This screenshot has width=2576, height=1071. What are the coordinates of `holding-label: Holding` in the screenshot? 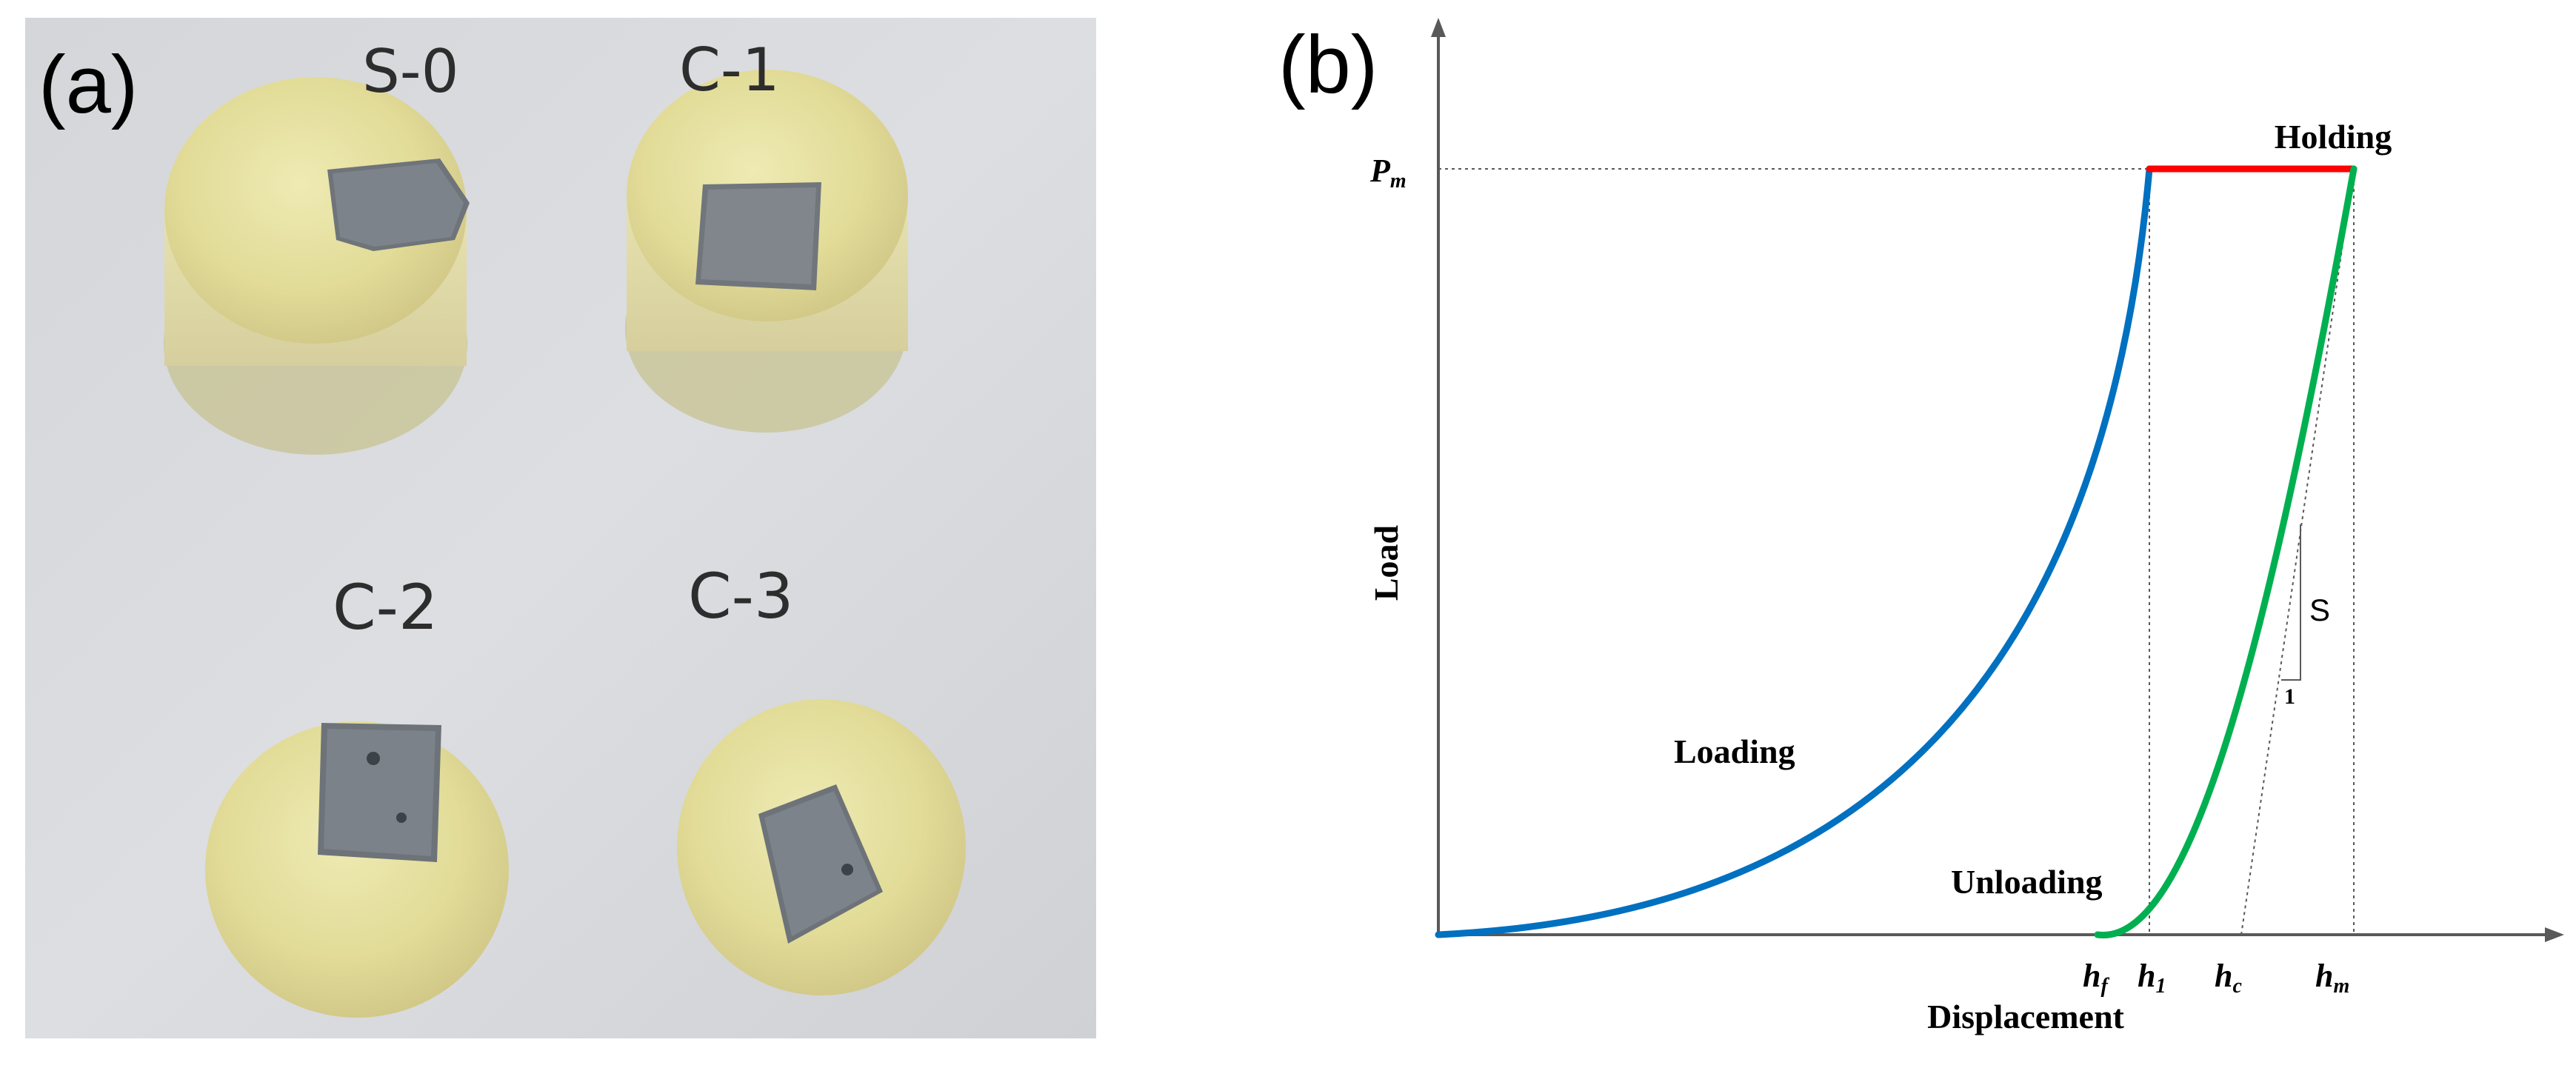 It's located at (2333, 137).